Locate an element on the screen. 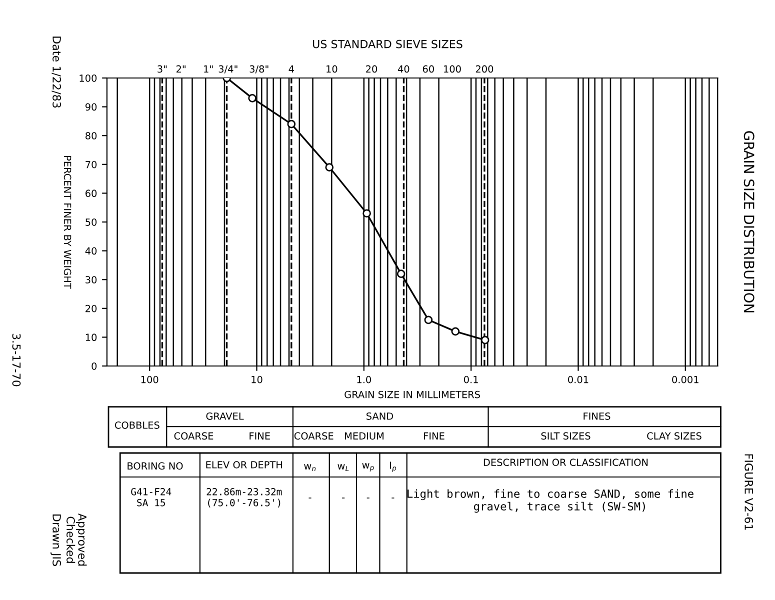 This screenshot has width=775, height=600. y-tick-label: 30 is located at coordinates (91, 280).